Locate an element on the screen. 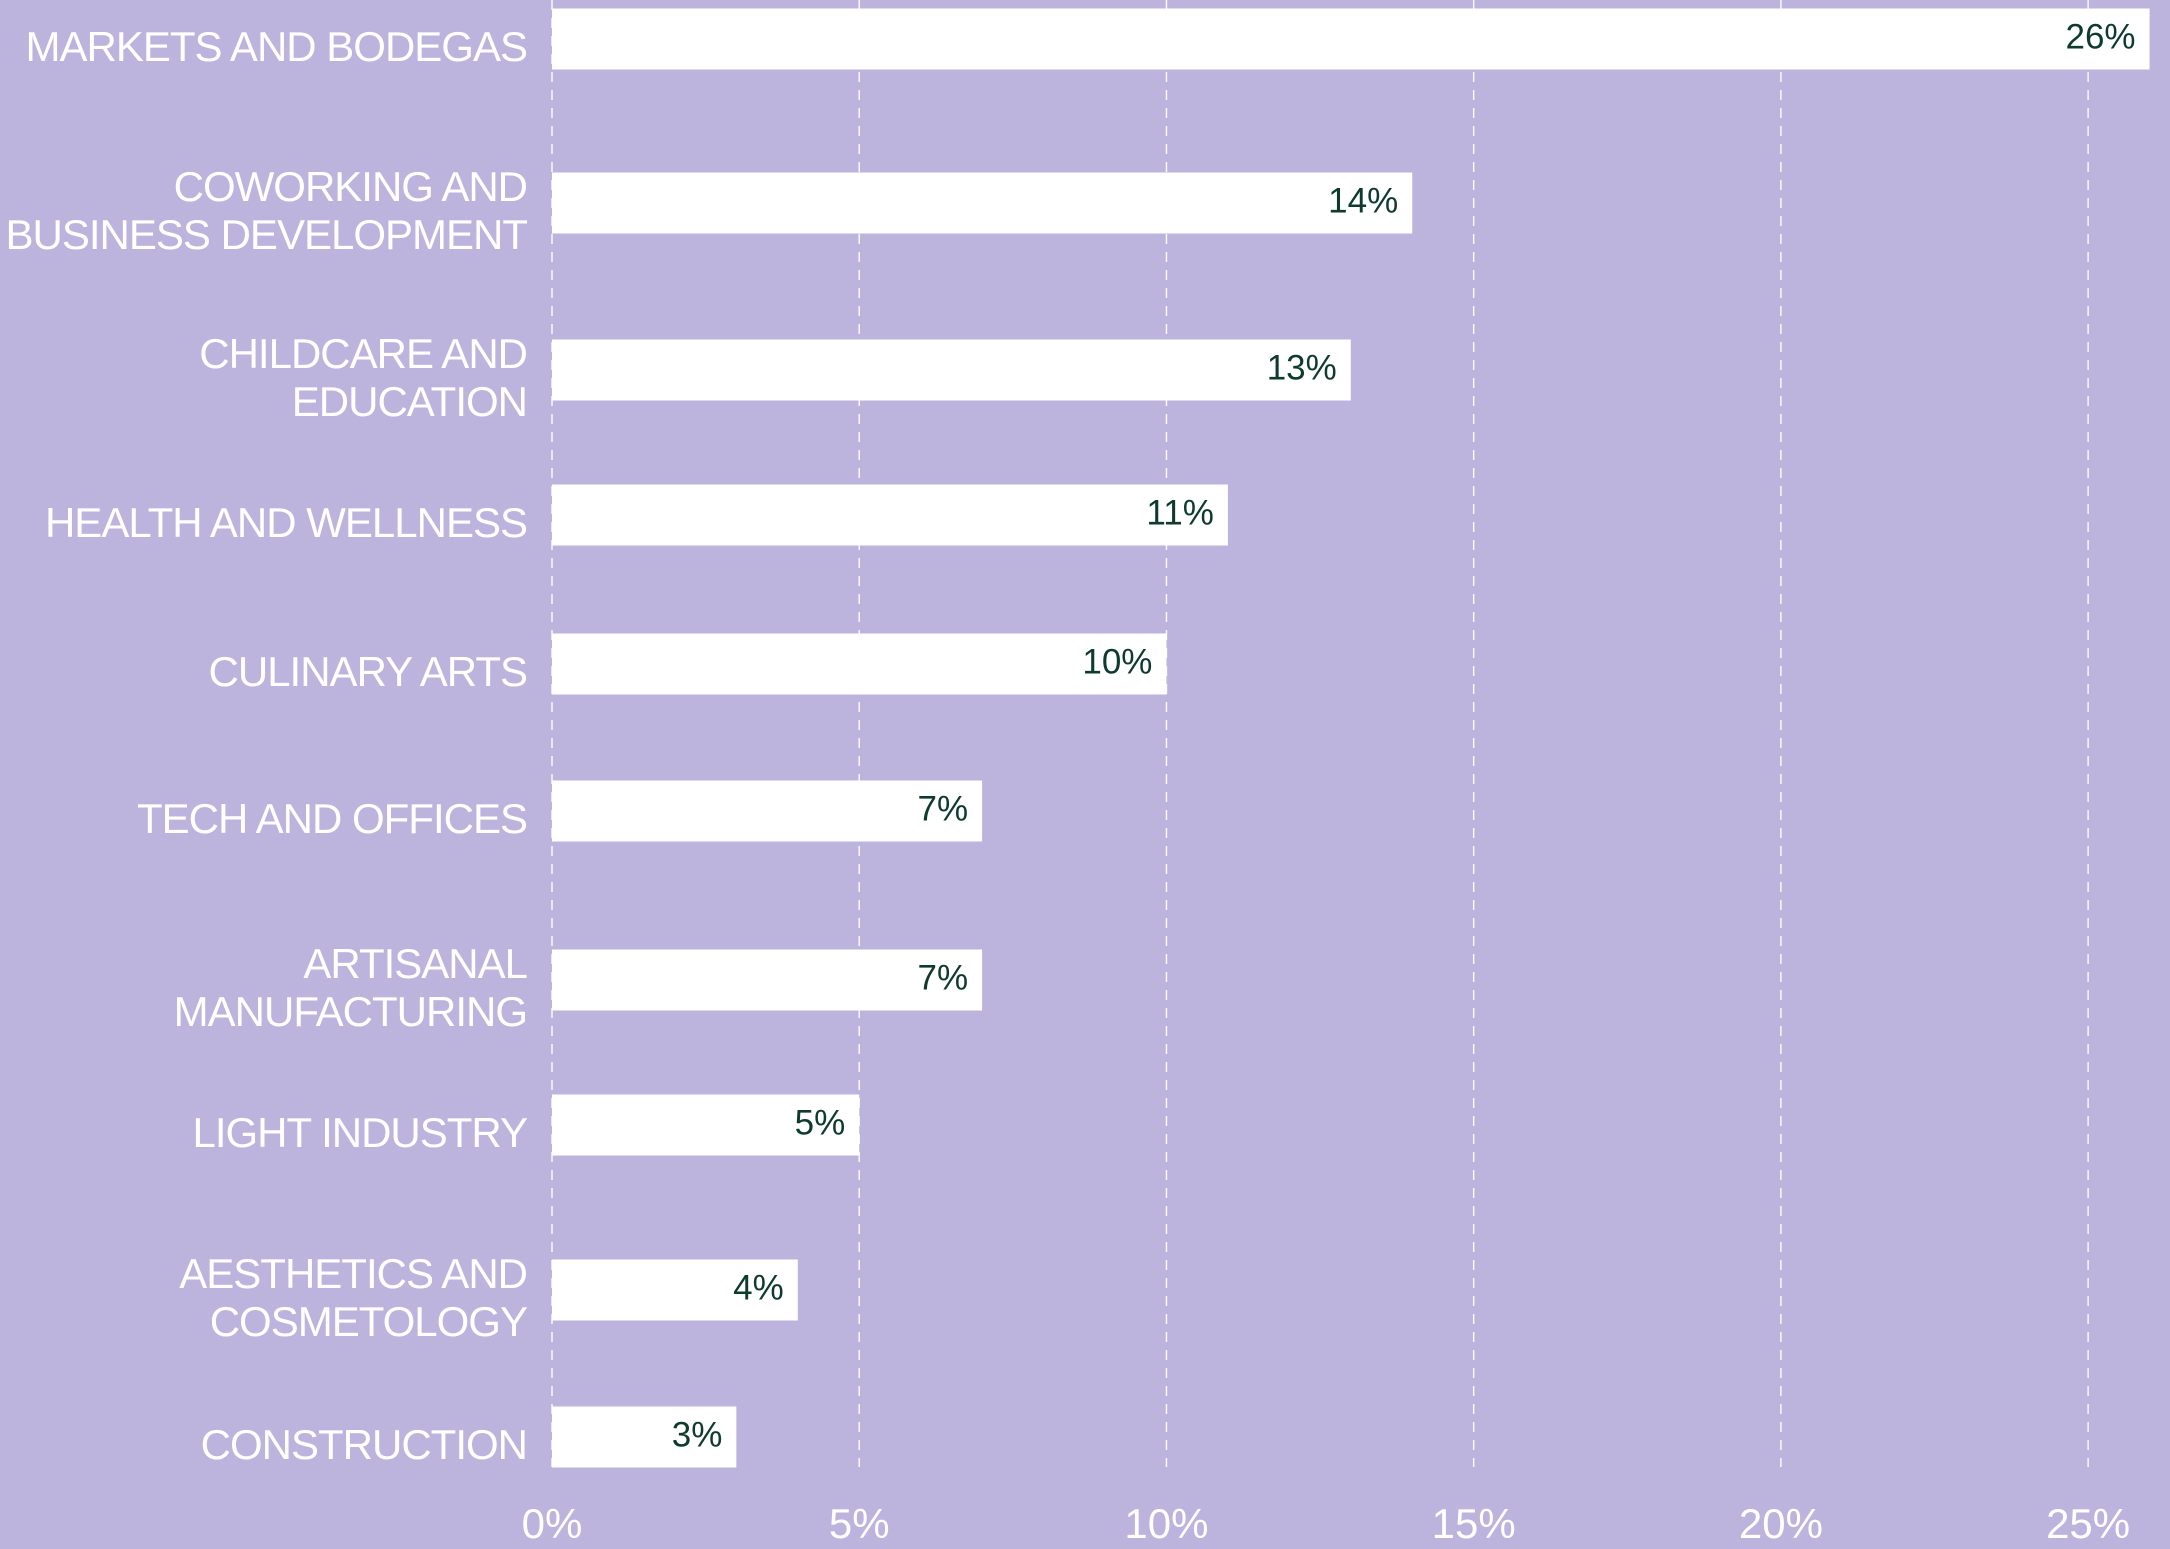  value-label: 11% is located at coordinates (1179, 512).